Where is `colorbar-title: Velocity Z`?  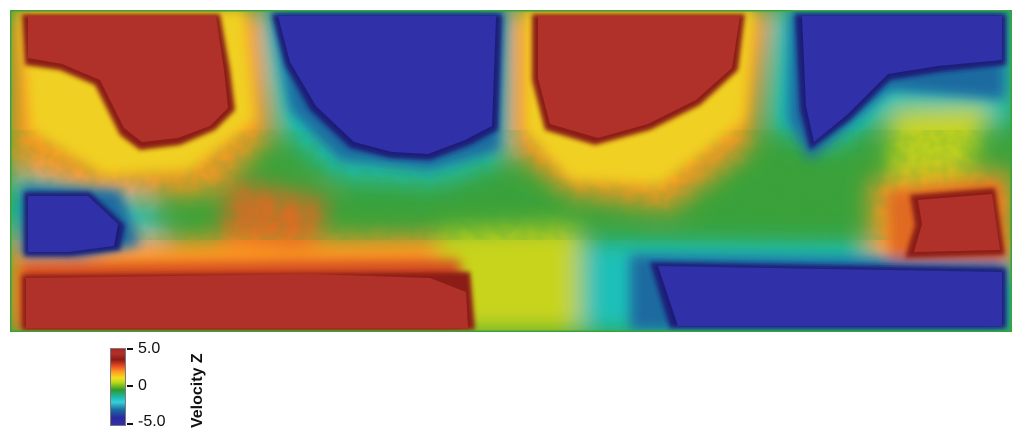 colorbar-title: Velocity Z is located at coordinates (197, 390).